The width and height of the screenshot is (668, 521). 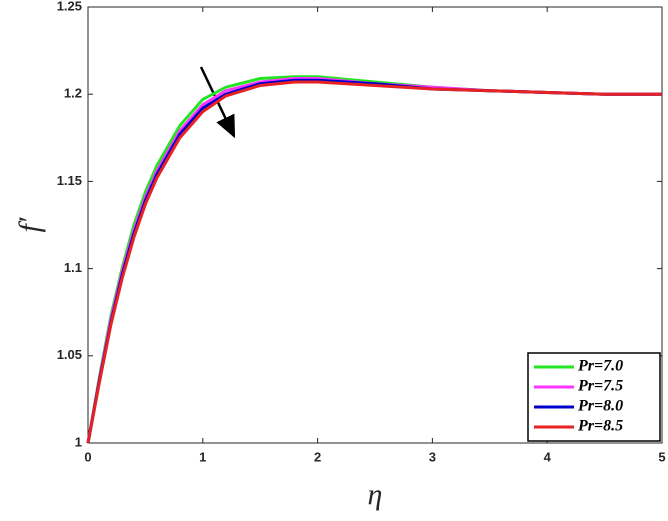 I want to click on x-tick-label: 4, so click(x=548, y=456).